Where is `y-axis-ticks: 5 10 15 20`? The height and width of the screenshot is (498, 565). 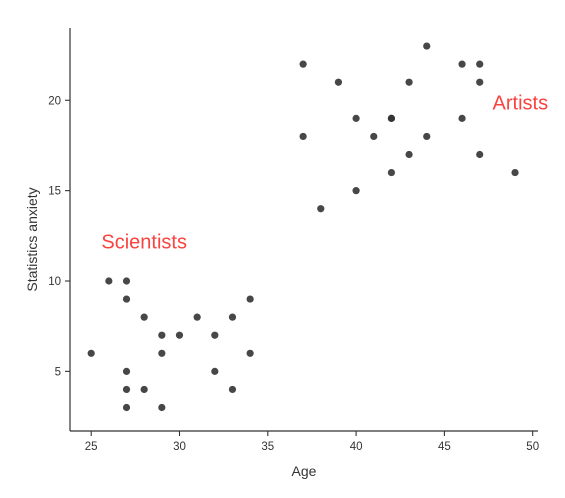
y-axis-ticks: 5 10 15 20 is located at coordinates (59, 236).